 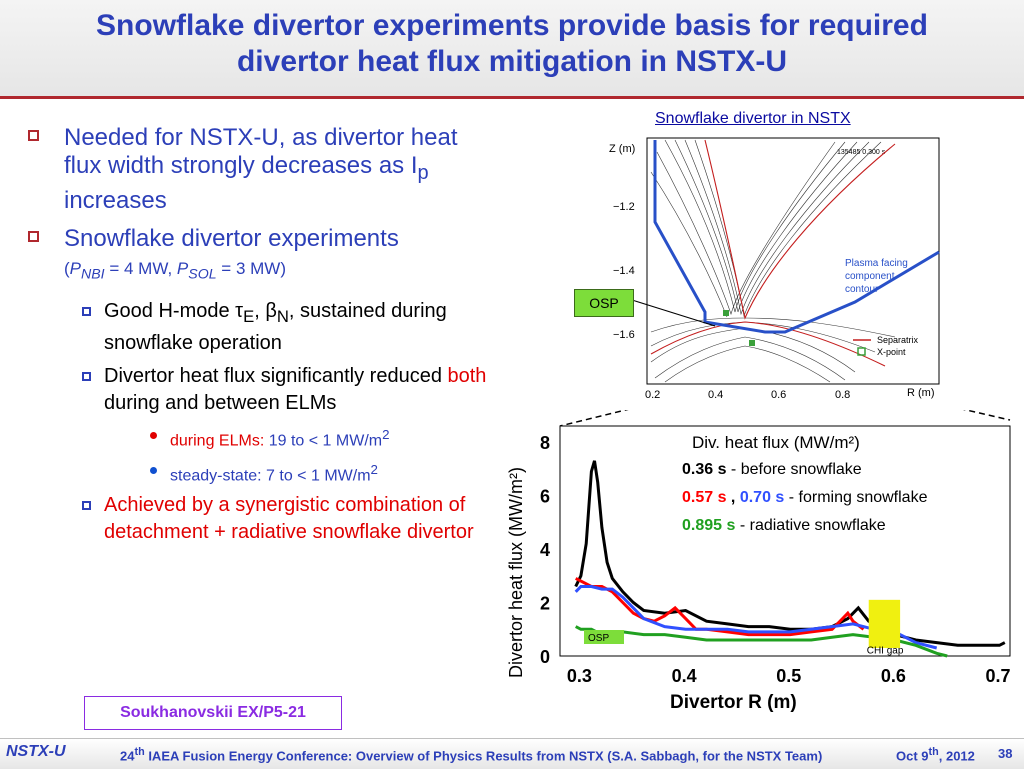 What do you see at coordinates (772, 469) in the screenshot?
I see `legend-black: 0.36 s - before snowflake` at bounding box center [772, 469].